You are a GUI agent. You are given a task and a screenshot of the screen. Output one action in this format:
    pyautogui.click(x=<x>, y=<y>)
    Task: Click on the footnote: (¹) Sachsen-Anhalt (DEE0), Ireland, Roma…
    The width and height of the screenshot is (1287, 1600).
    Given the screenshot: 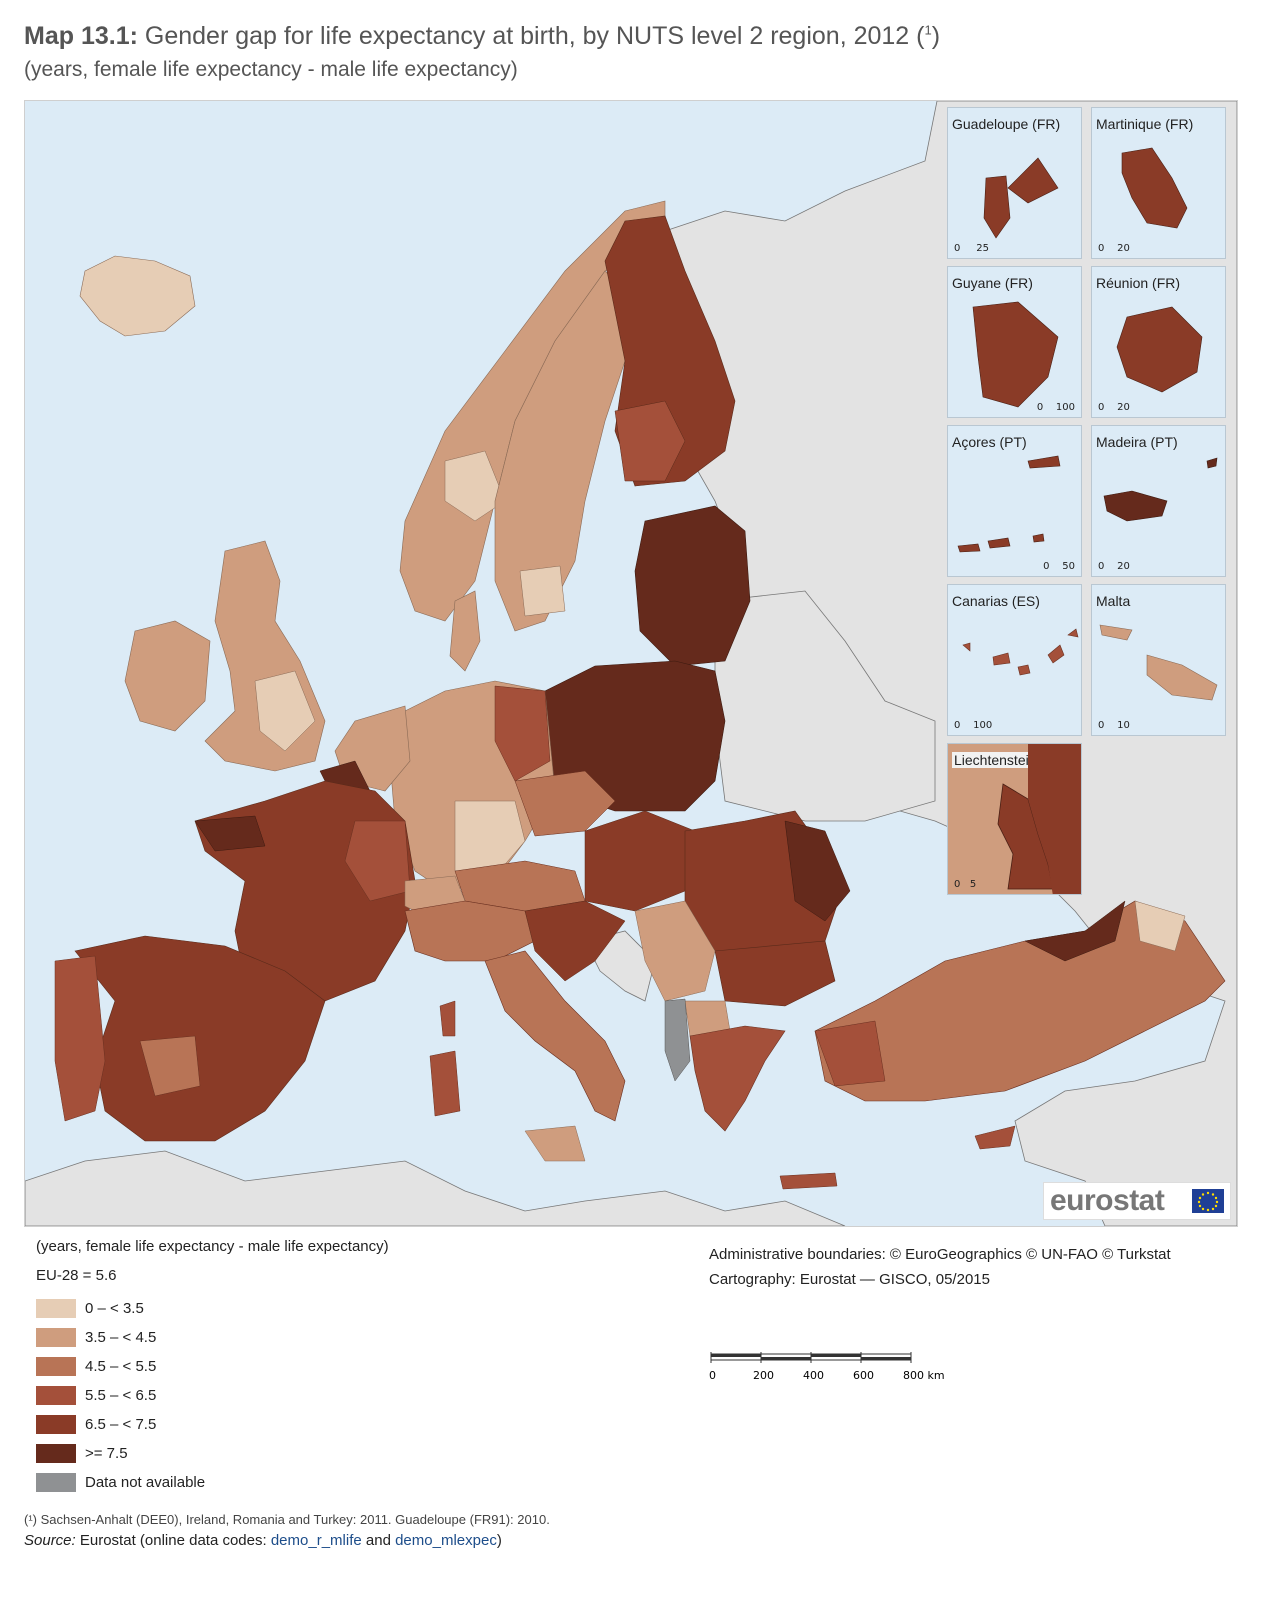 What is the action you would take?
    pyautogui.click(x=287, y=1519)
    